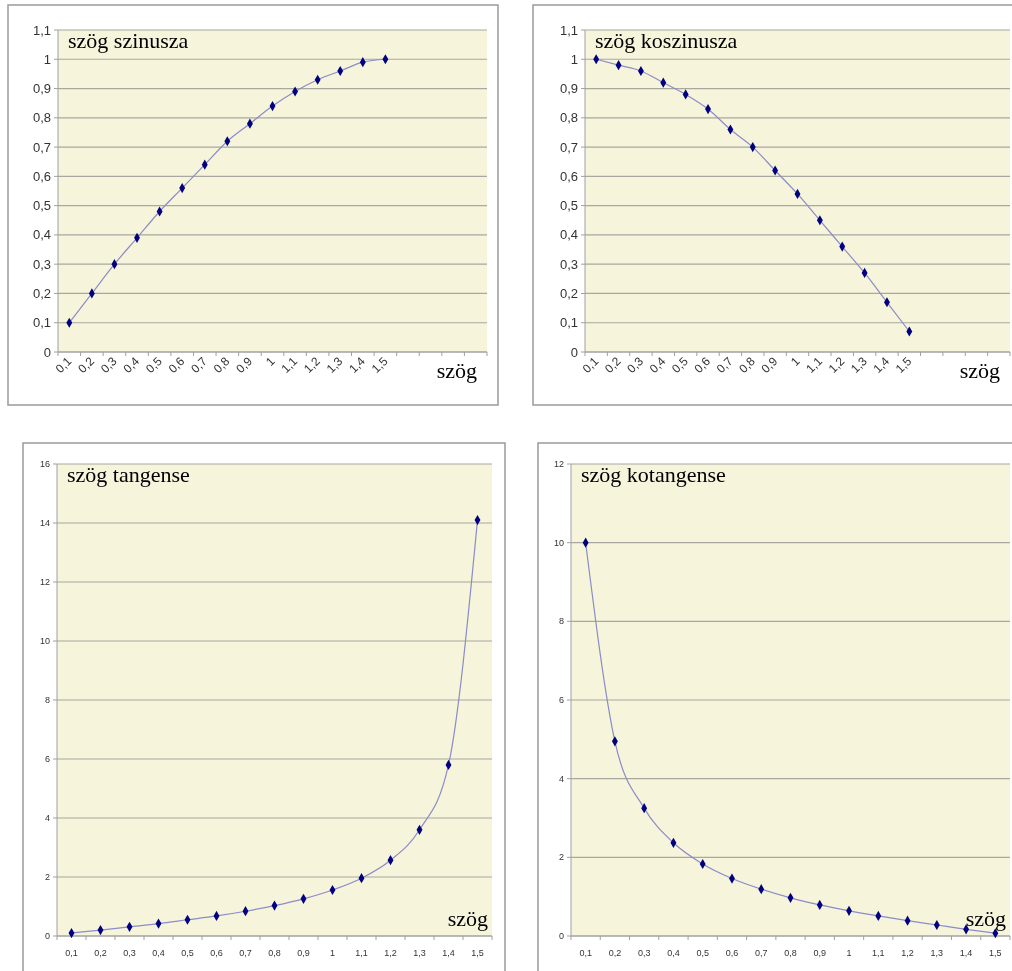  What do you see at coordinates (128, 40) in the screenshot?
I see `chart-title: szög szinusza` at bounding box center [128, 40].